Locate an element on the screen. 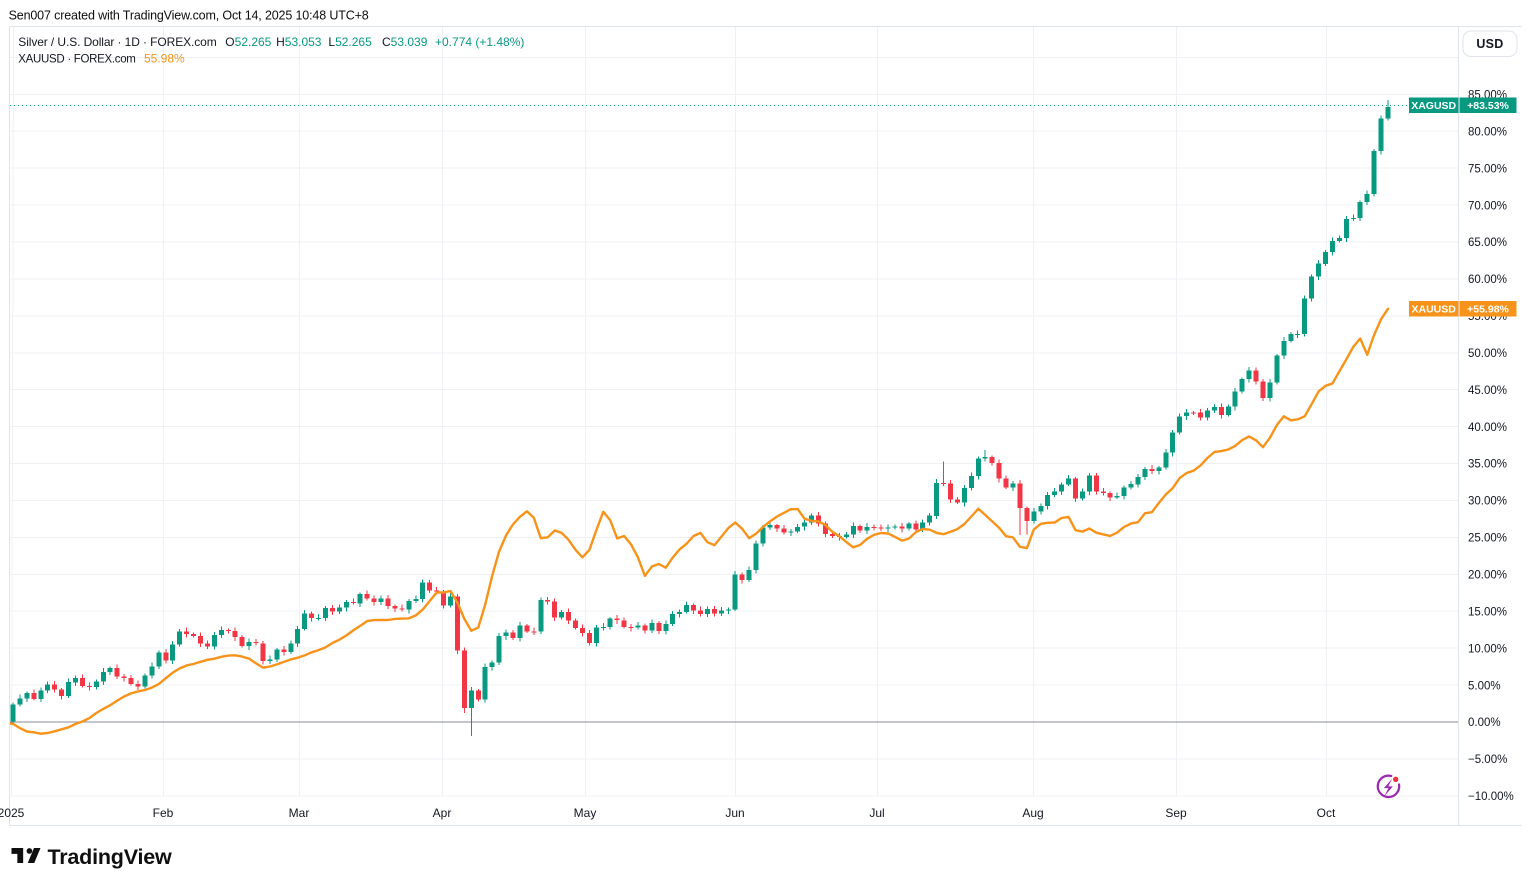 The width and height of the screenshot is (1531, 887). svg-text: +55.98% is located at coordinates (1488, 309).